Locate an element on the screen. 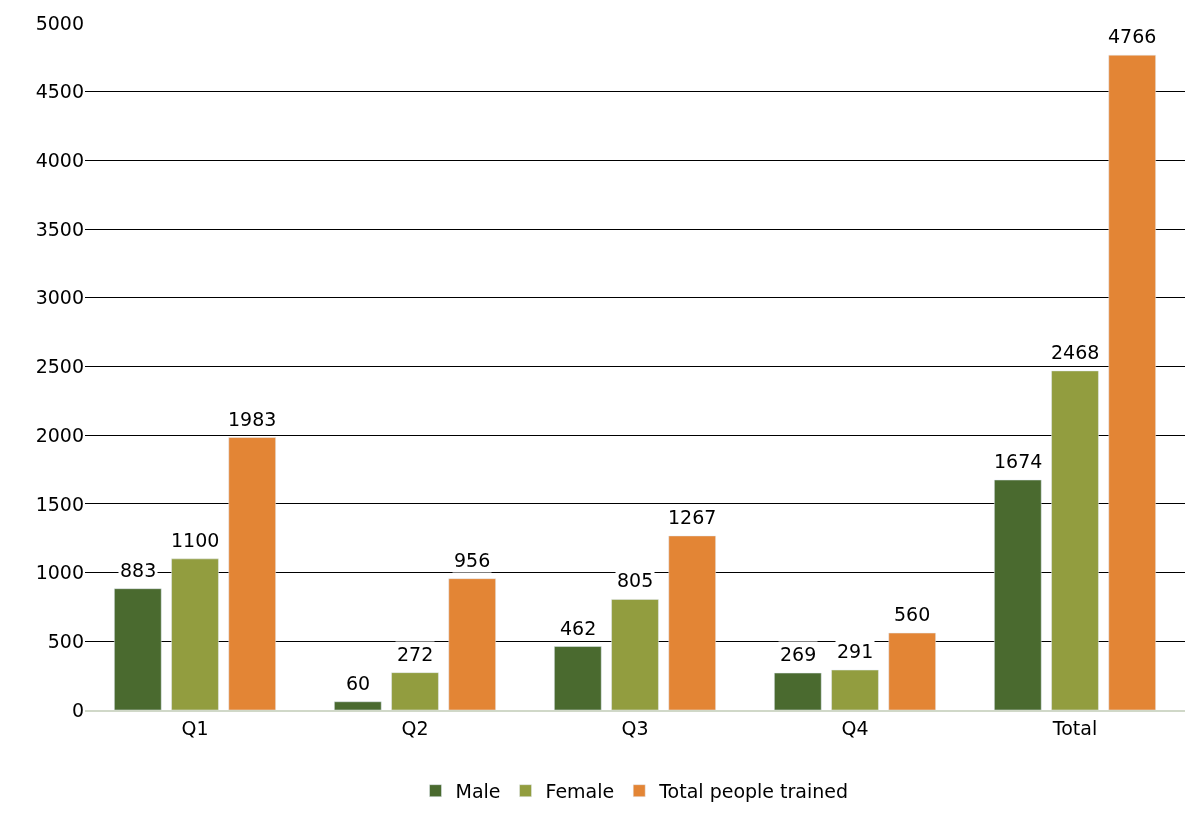 This screenshot has width=1200, height=822. y-tick-label: 3500 is located at coordinates (59, 228).